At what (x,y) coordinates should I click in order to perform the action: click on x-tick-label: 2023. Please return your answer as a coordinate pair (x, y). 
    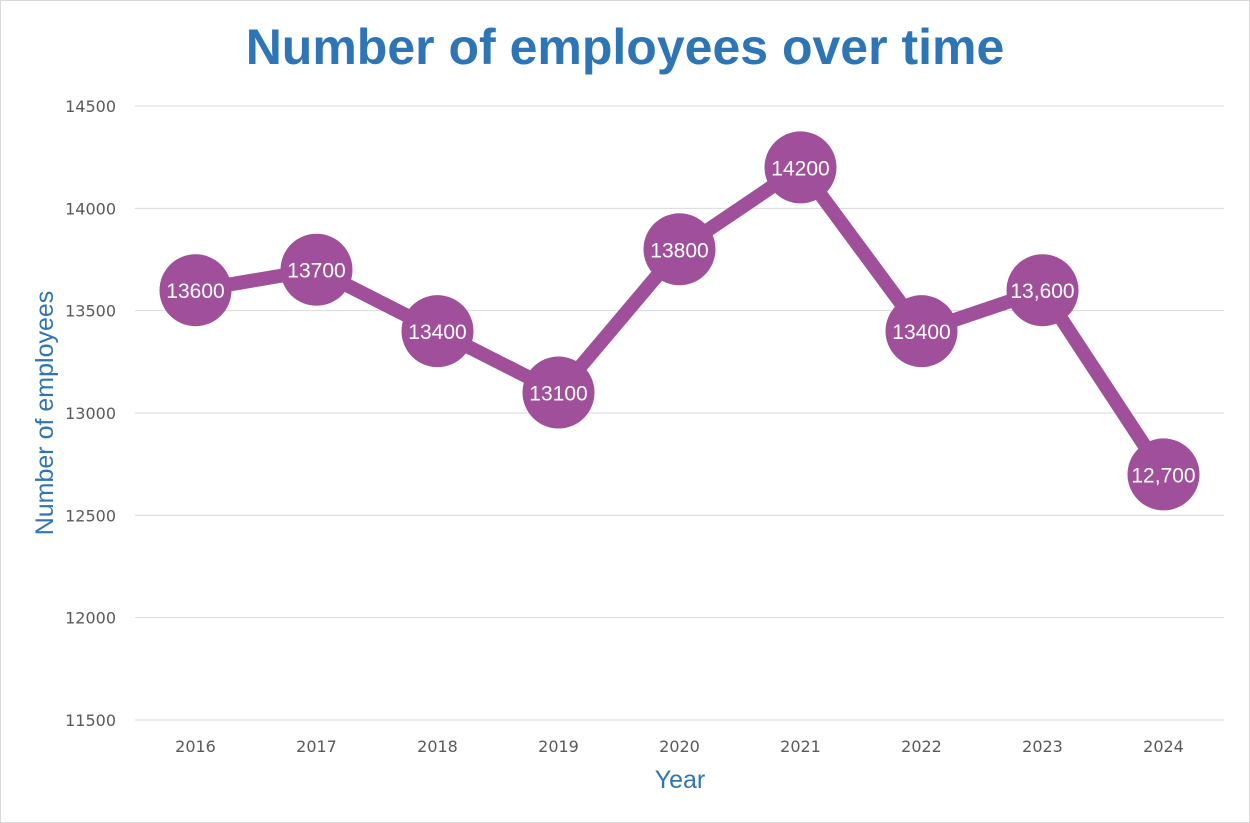
    Looking at the image, I should click on (1042, 746).